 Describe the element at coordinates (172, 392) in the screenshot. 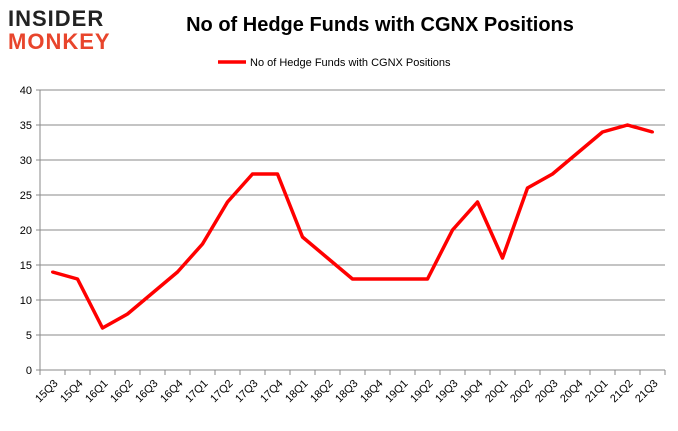

I see `x-tick-label: 16Q4` at that location.